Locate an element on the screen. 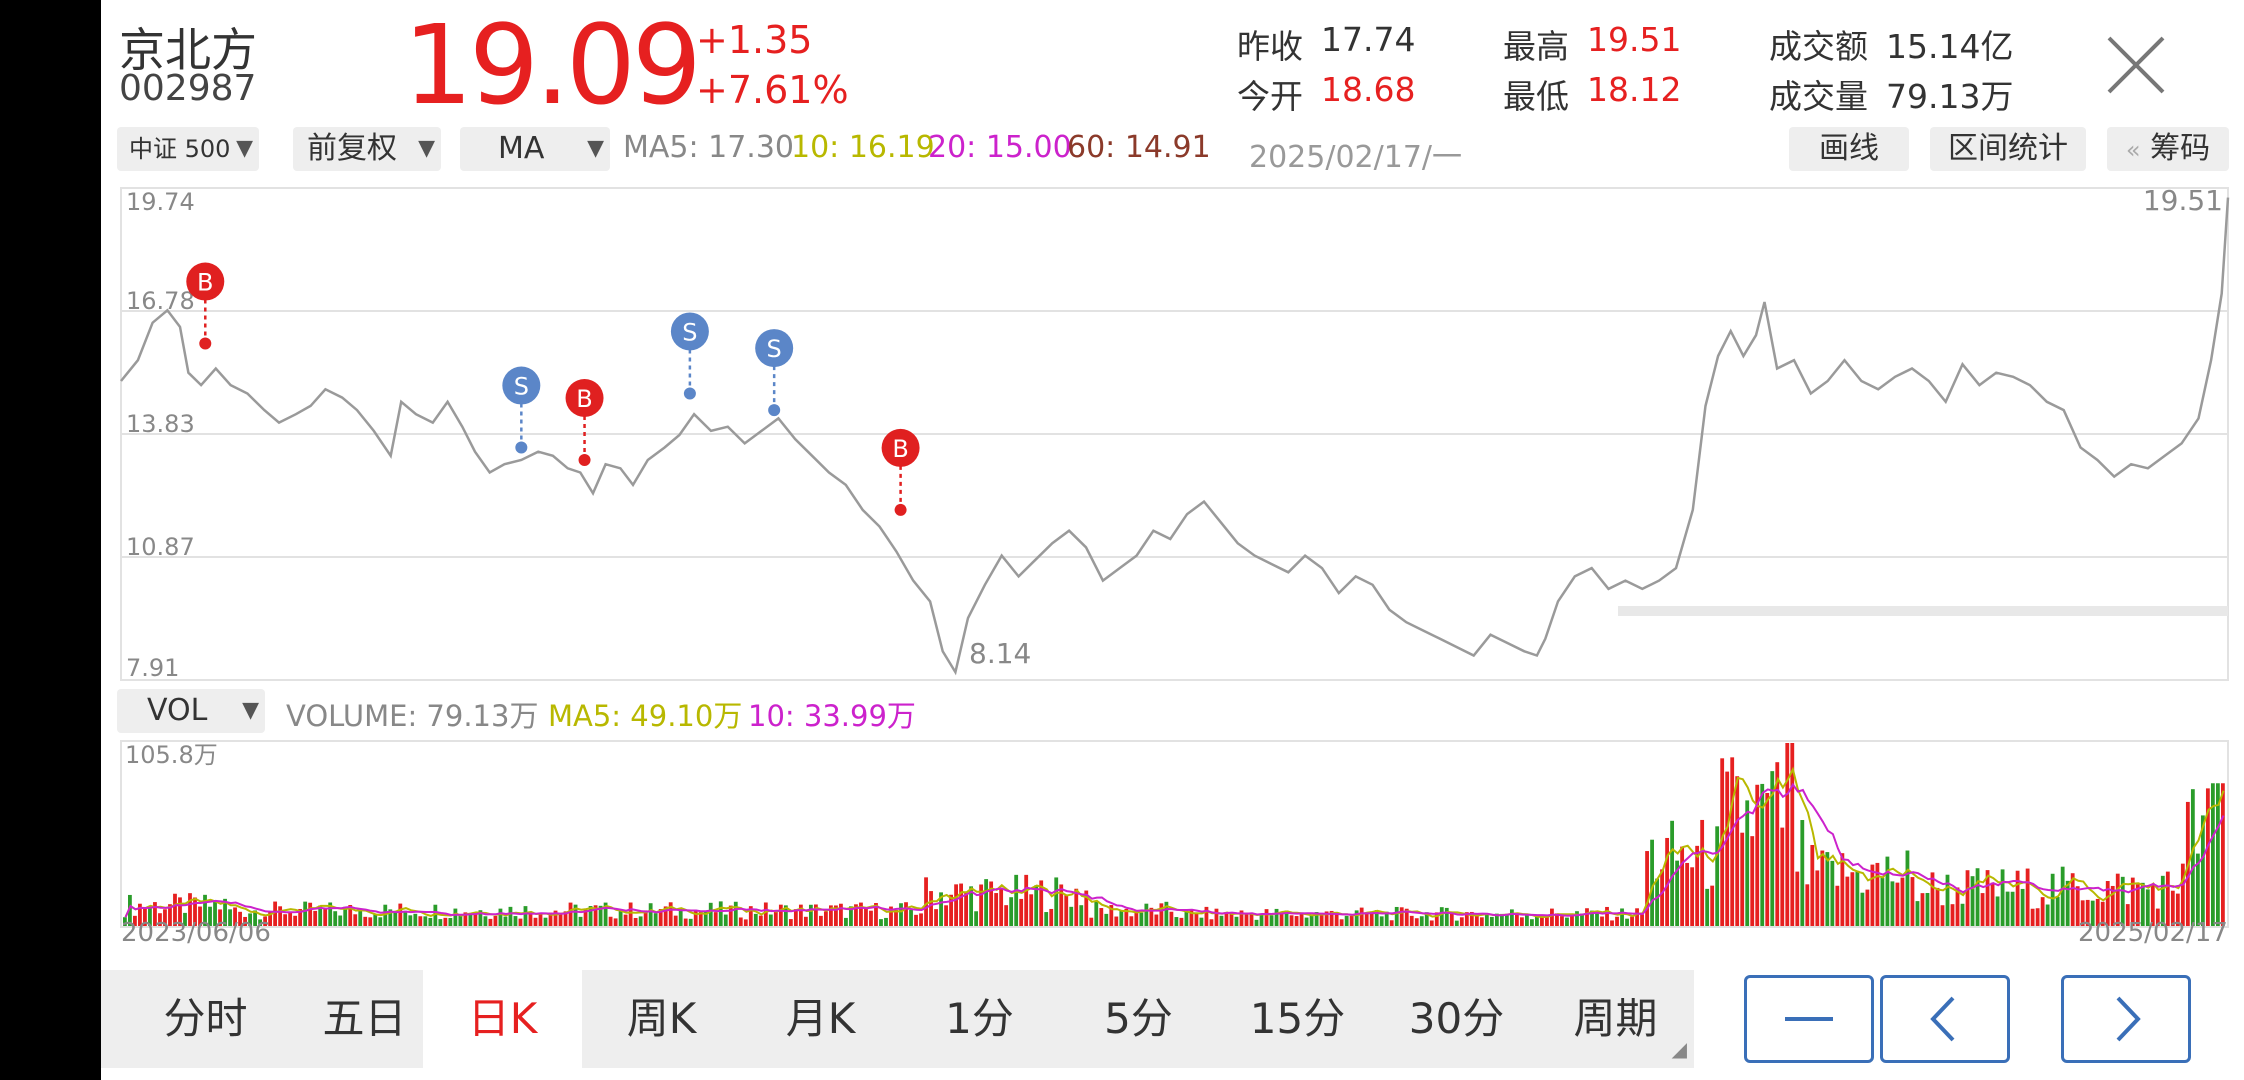 Image resolution: width=2244 pixels, height=1080 pixels. range-stats-button: 区间统计 is located at coordinates (2008, 149).